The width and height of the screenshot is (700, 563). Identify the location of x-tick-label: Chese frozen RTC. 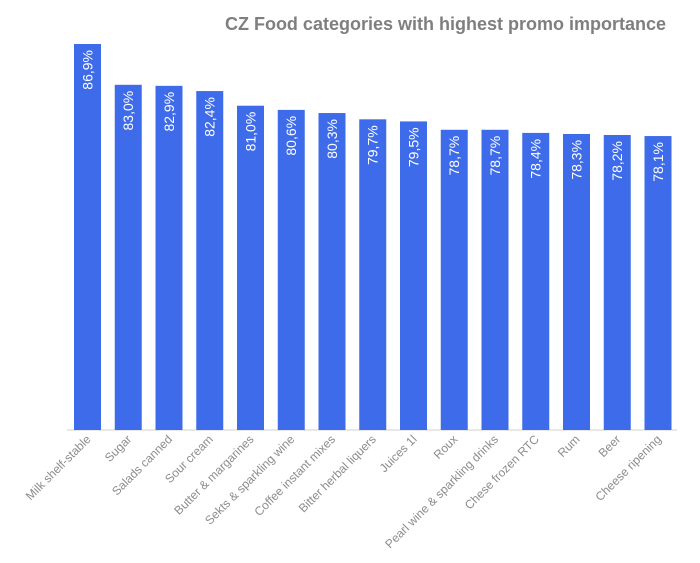
(502, 472).